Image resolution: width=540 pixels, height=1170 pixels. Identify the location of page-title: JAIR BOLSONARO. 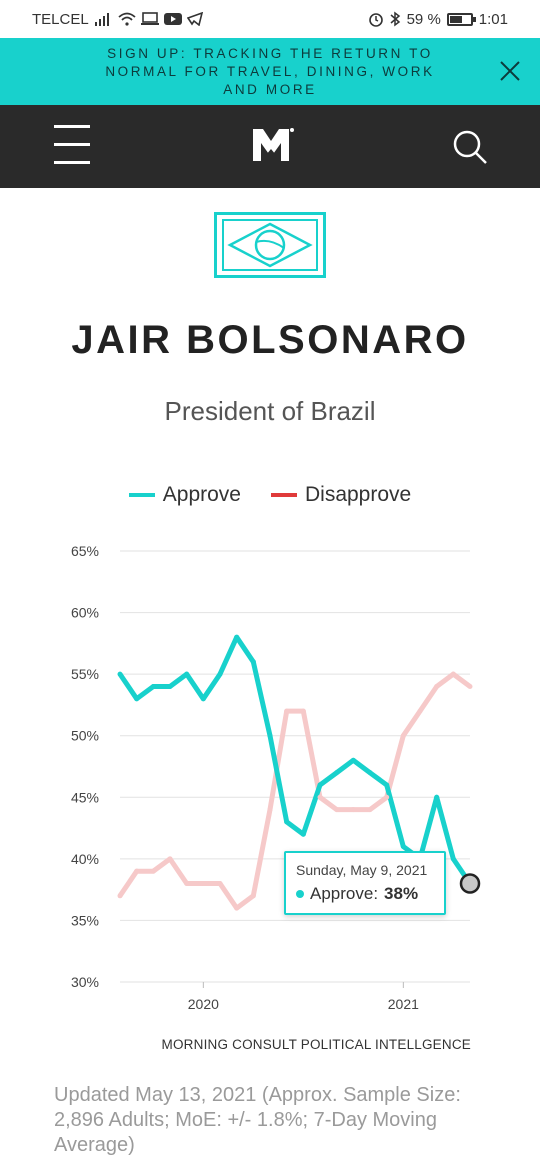
(270, 340).